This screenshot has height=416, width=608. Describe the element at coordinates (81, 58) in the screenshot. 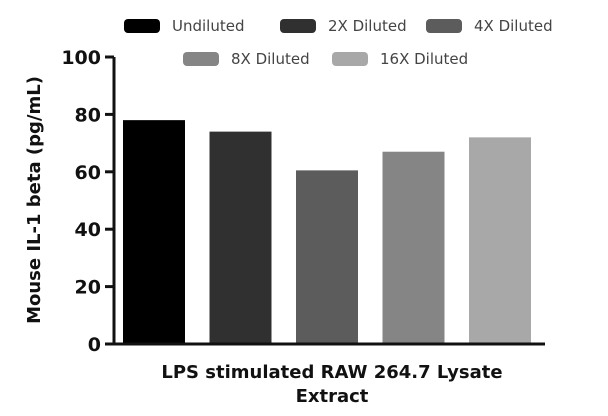

I see `y-tick-label: 100` at that location.